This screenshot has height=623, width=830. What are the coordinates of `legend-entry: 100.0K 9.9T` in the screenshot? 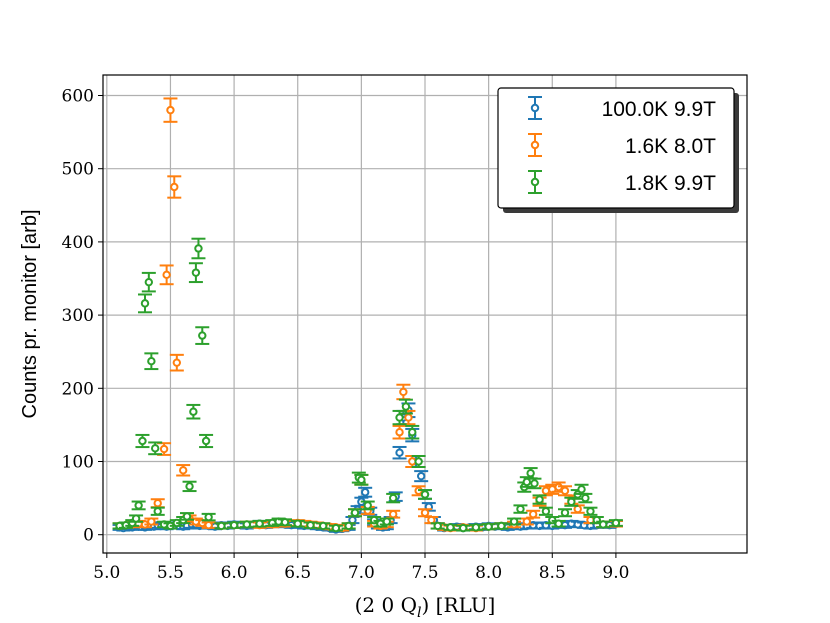 It's located at (622, 108).